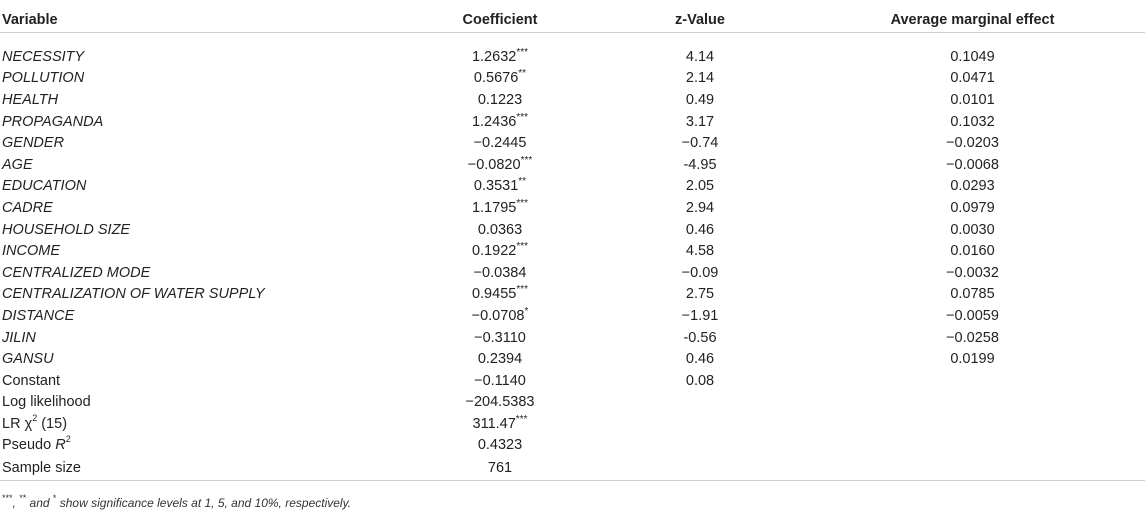 This screenshot has width=1145, height=511. Describe the element at coordinates (572, 57) in the screenshot. I see `table-row: NECESSITY 1.2632*** 4.14 0.1049` at that location.